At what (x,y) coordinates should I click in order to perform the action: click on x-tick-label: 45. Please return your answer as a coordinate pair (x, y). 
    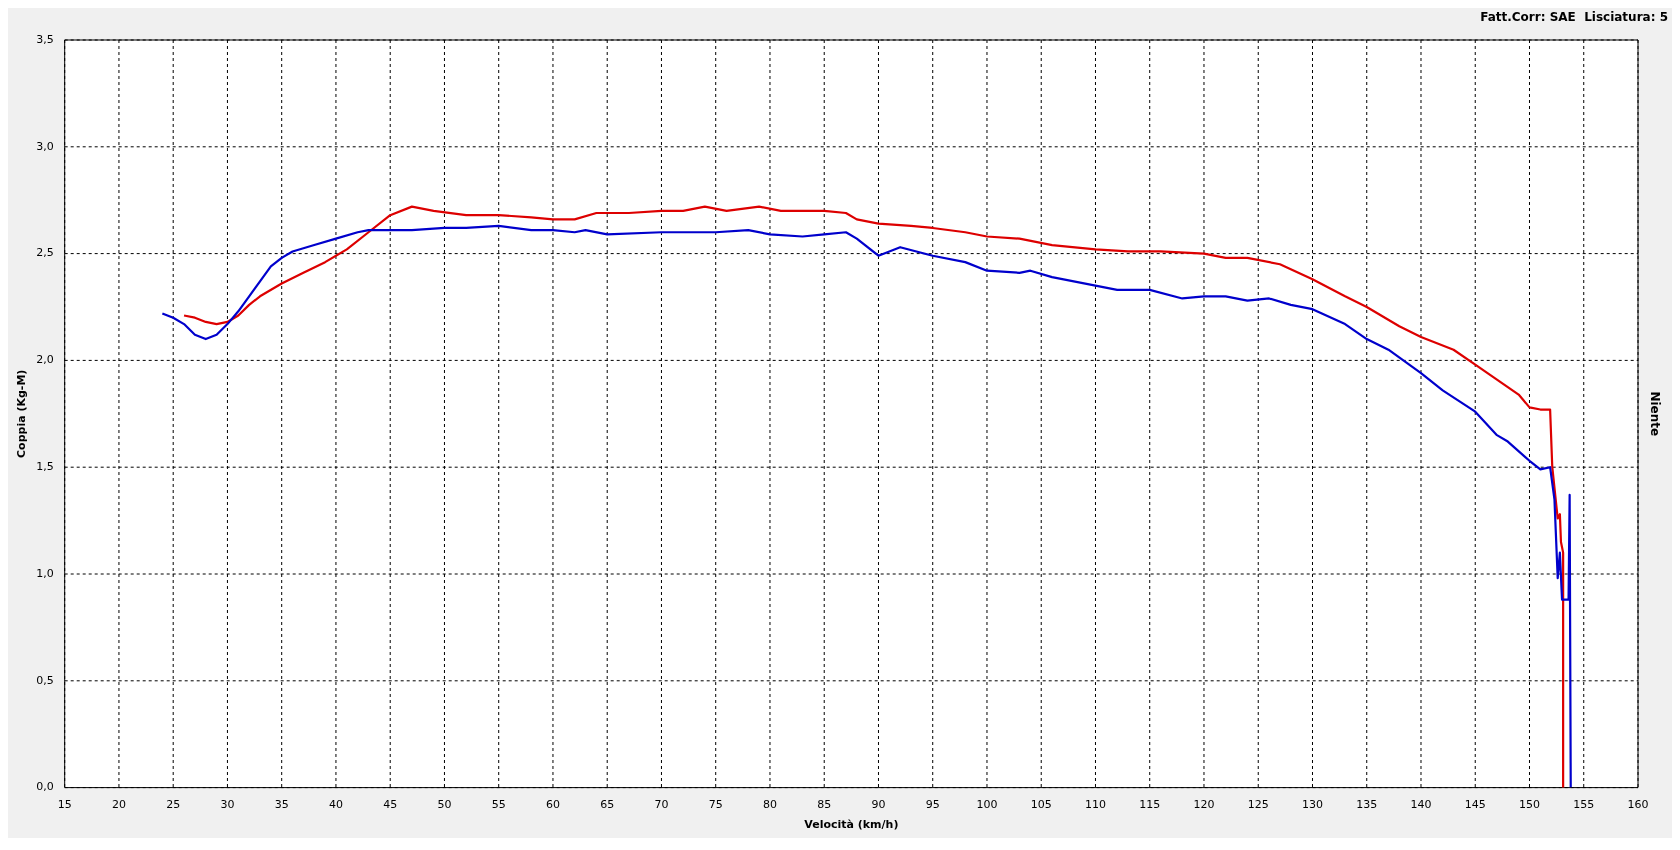
    Looking at the image, I should click on (390, 805).